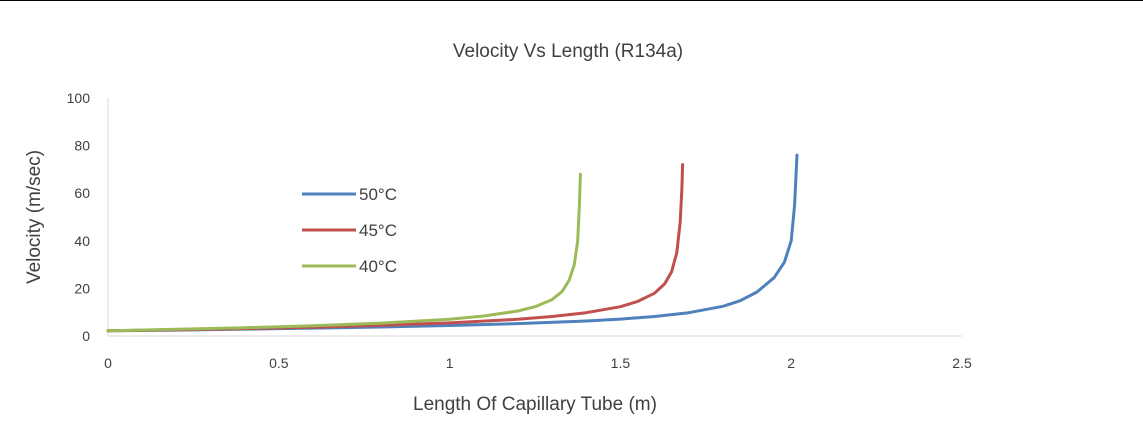 This screenshot has height=442, width=1143. Describe the element at coordinates (279, 363) in the screenshot. I see `x-tick-label: 0.5` at that location.